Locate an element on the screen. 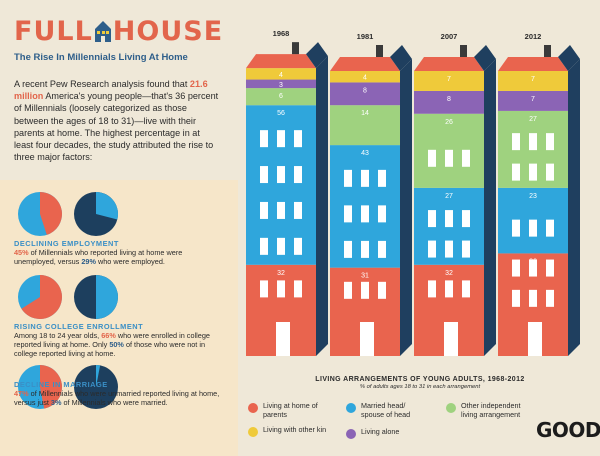  legend-alone: Living alone is located at coordinates (387, 433).